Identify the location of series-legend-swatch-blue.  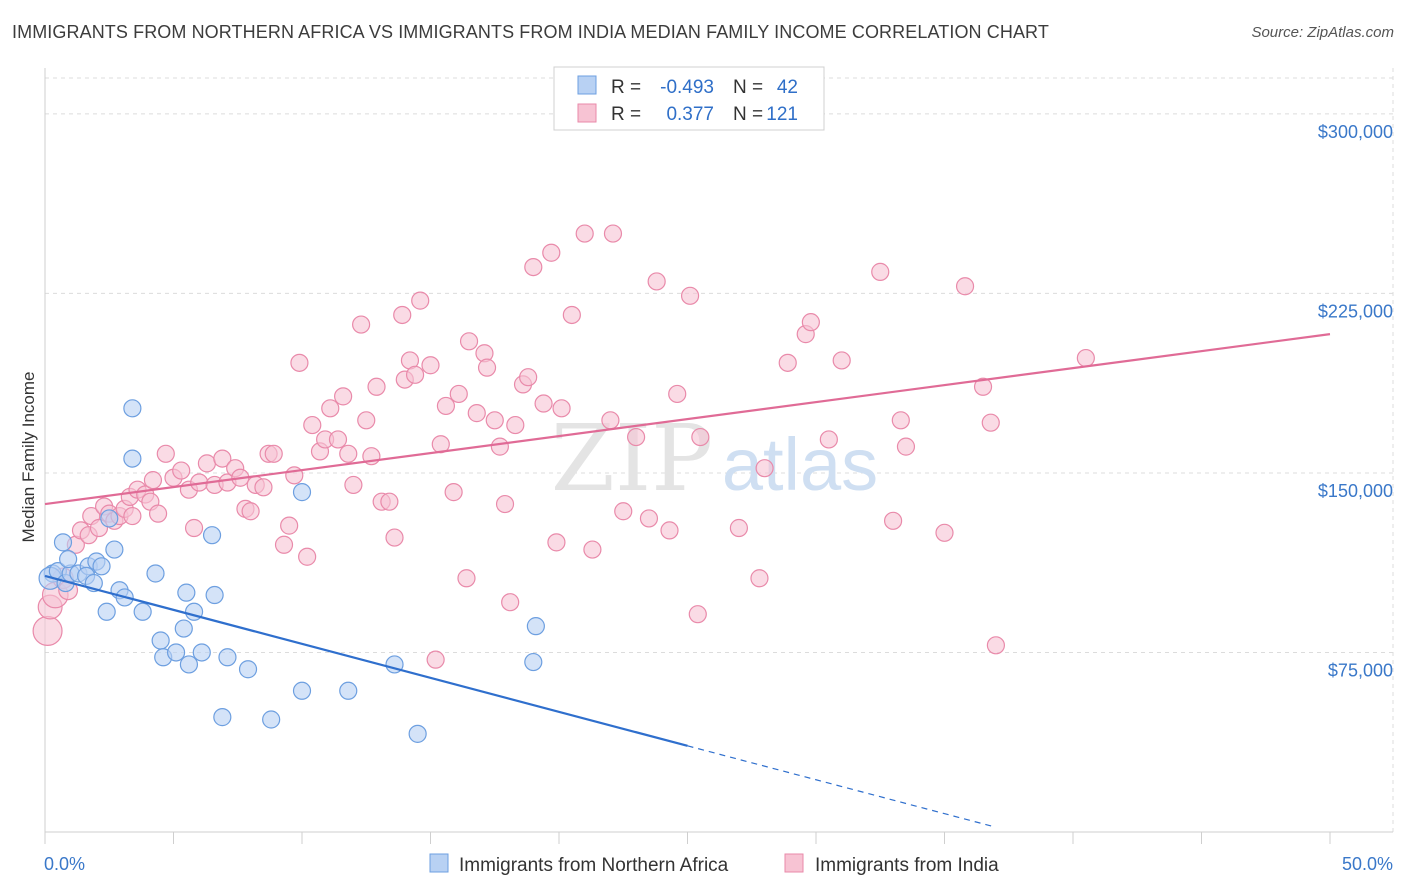
(439, 863).